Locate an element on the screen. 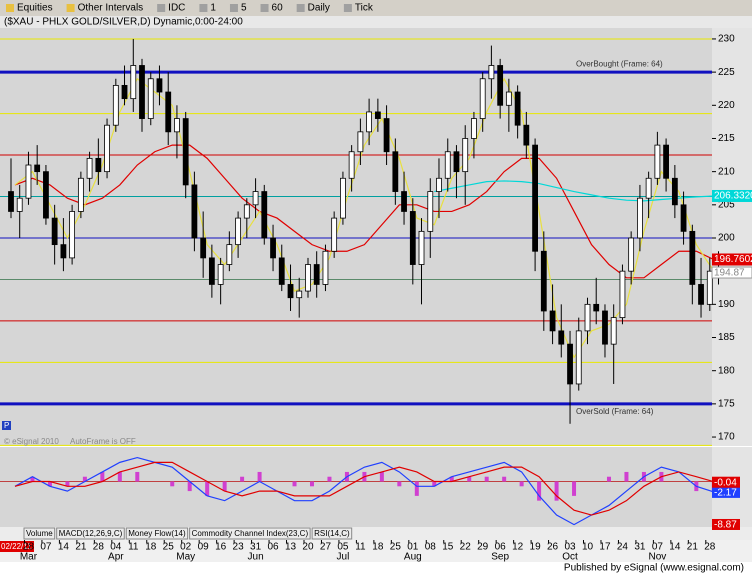  toolbar-item: Daily is located at coordinates (319, 8).